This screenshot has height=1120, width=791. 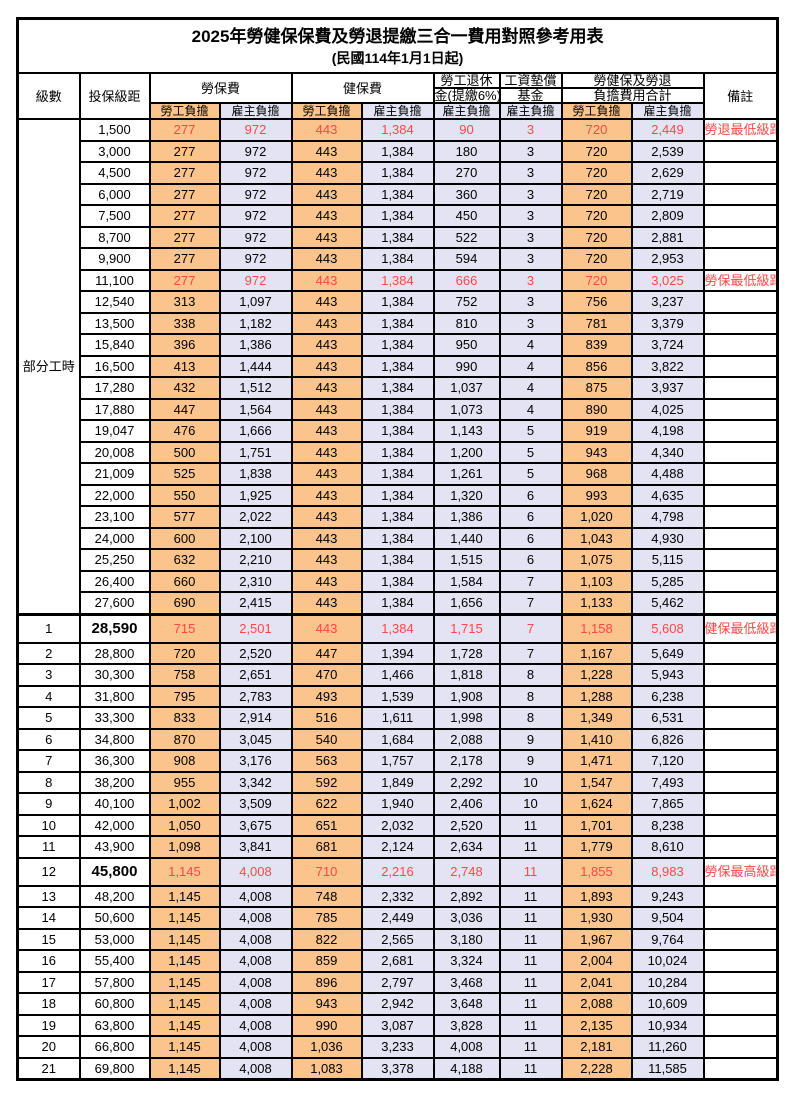 What do you see at coordinates (114, 581) in the screenshot?
I see `bracket-cell: 26,400` at bounding box center [114, 581].